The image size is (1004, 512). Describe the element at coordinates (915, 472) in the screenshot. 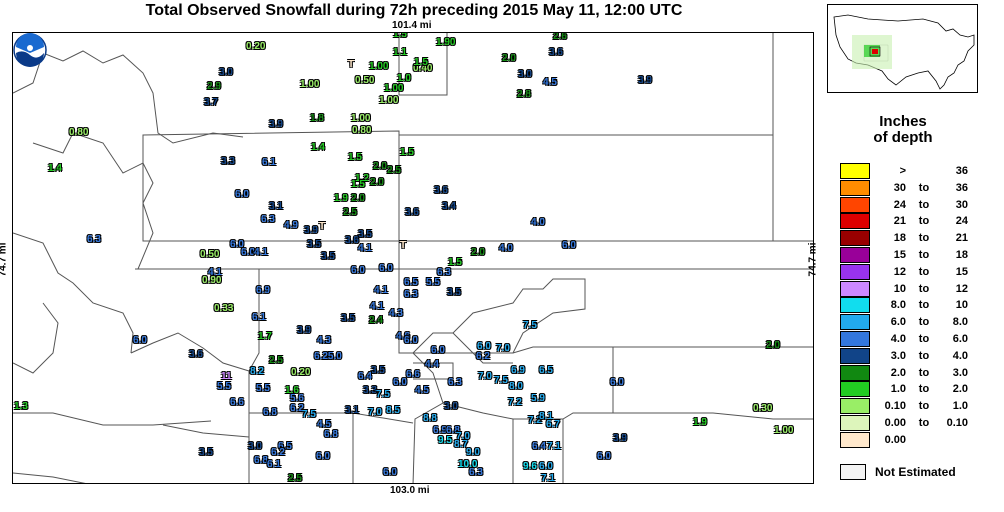

I see `not-estimated-label: Not Estimated` at that location.